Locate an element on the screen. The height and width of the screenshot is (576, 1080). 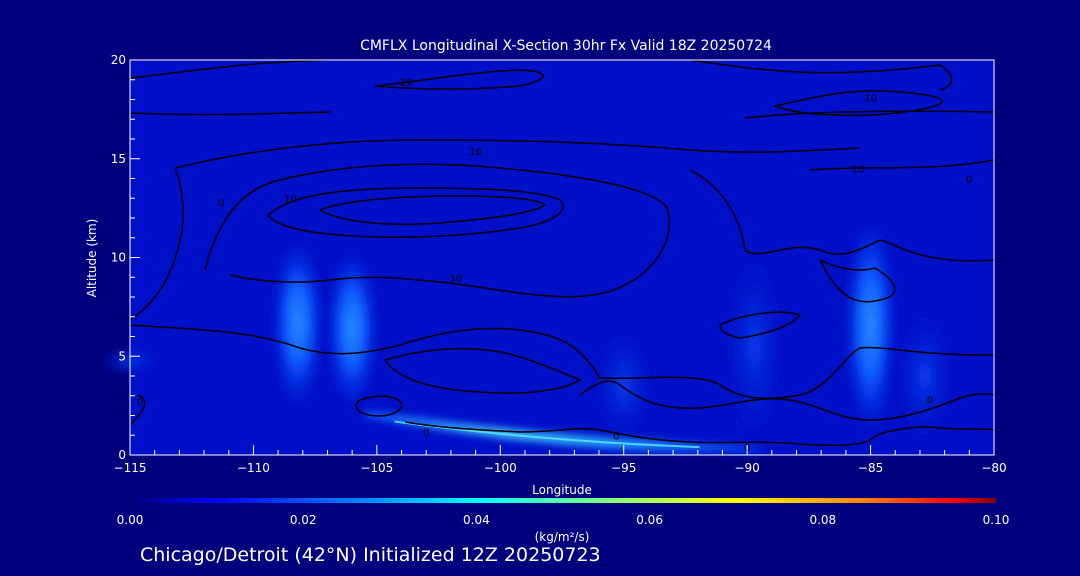
y-tick-label: 0 is located at coordinates (122, 455).